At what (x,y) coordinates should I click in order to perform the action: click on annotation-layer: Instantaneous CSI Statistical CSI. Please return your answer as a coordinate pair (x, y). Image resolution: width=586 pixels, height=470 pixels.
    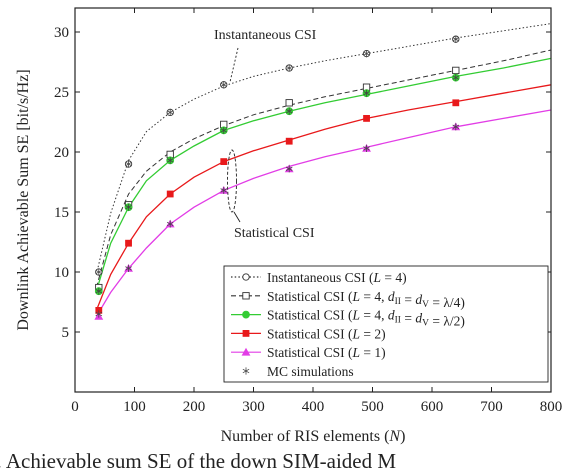
    Looking at the image, I should click on (265, 134).